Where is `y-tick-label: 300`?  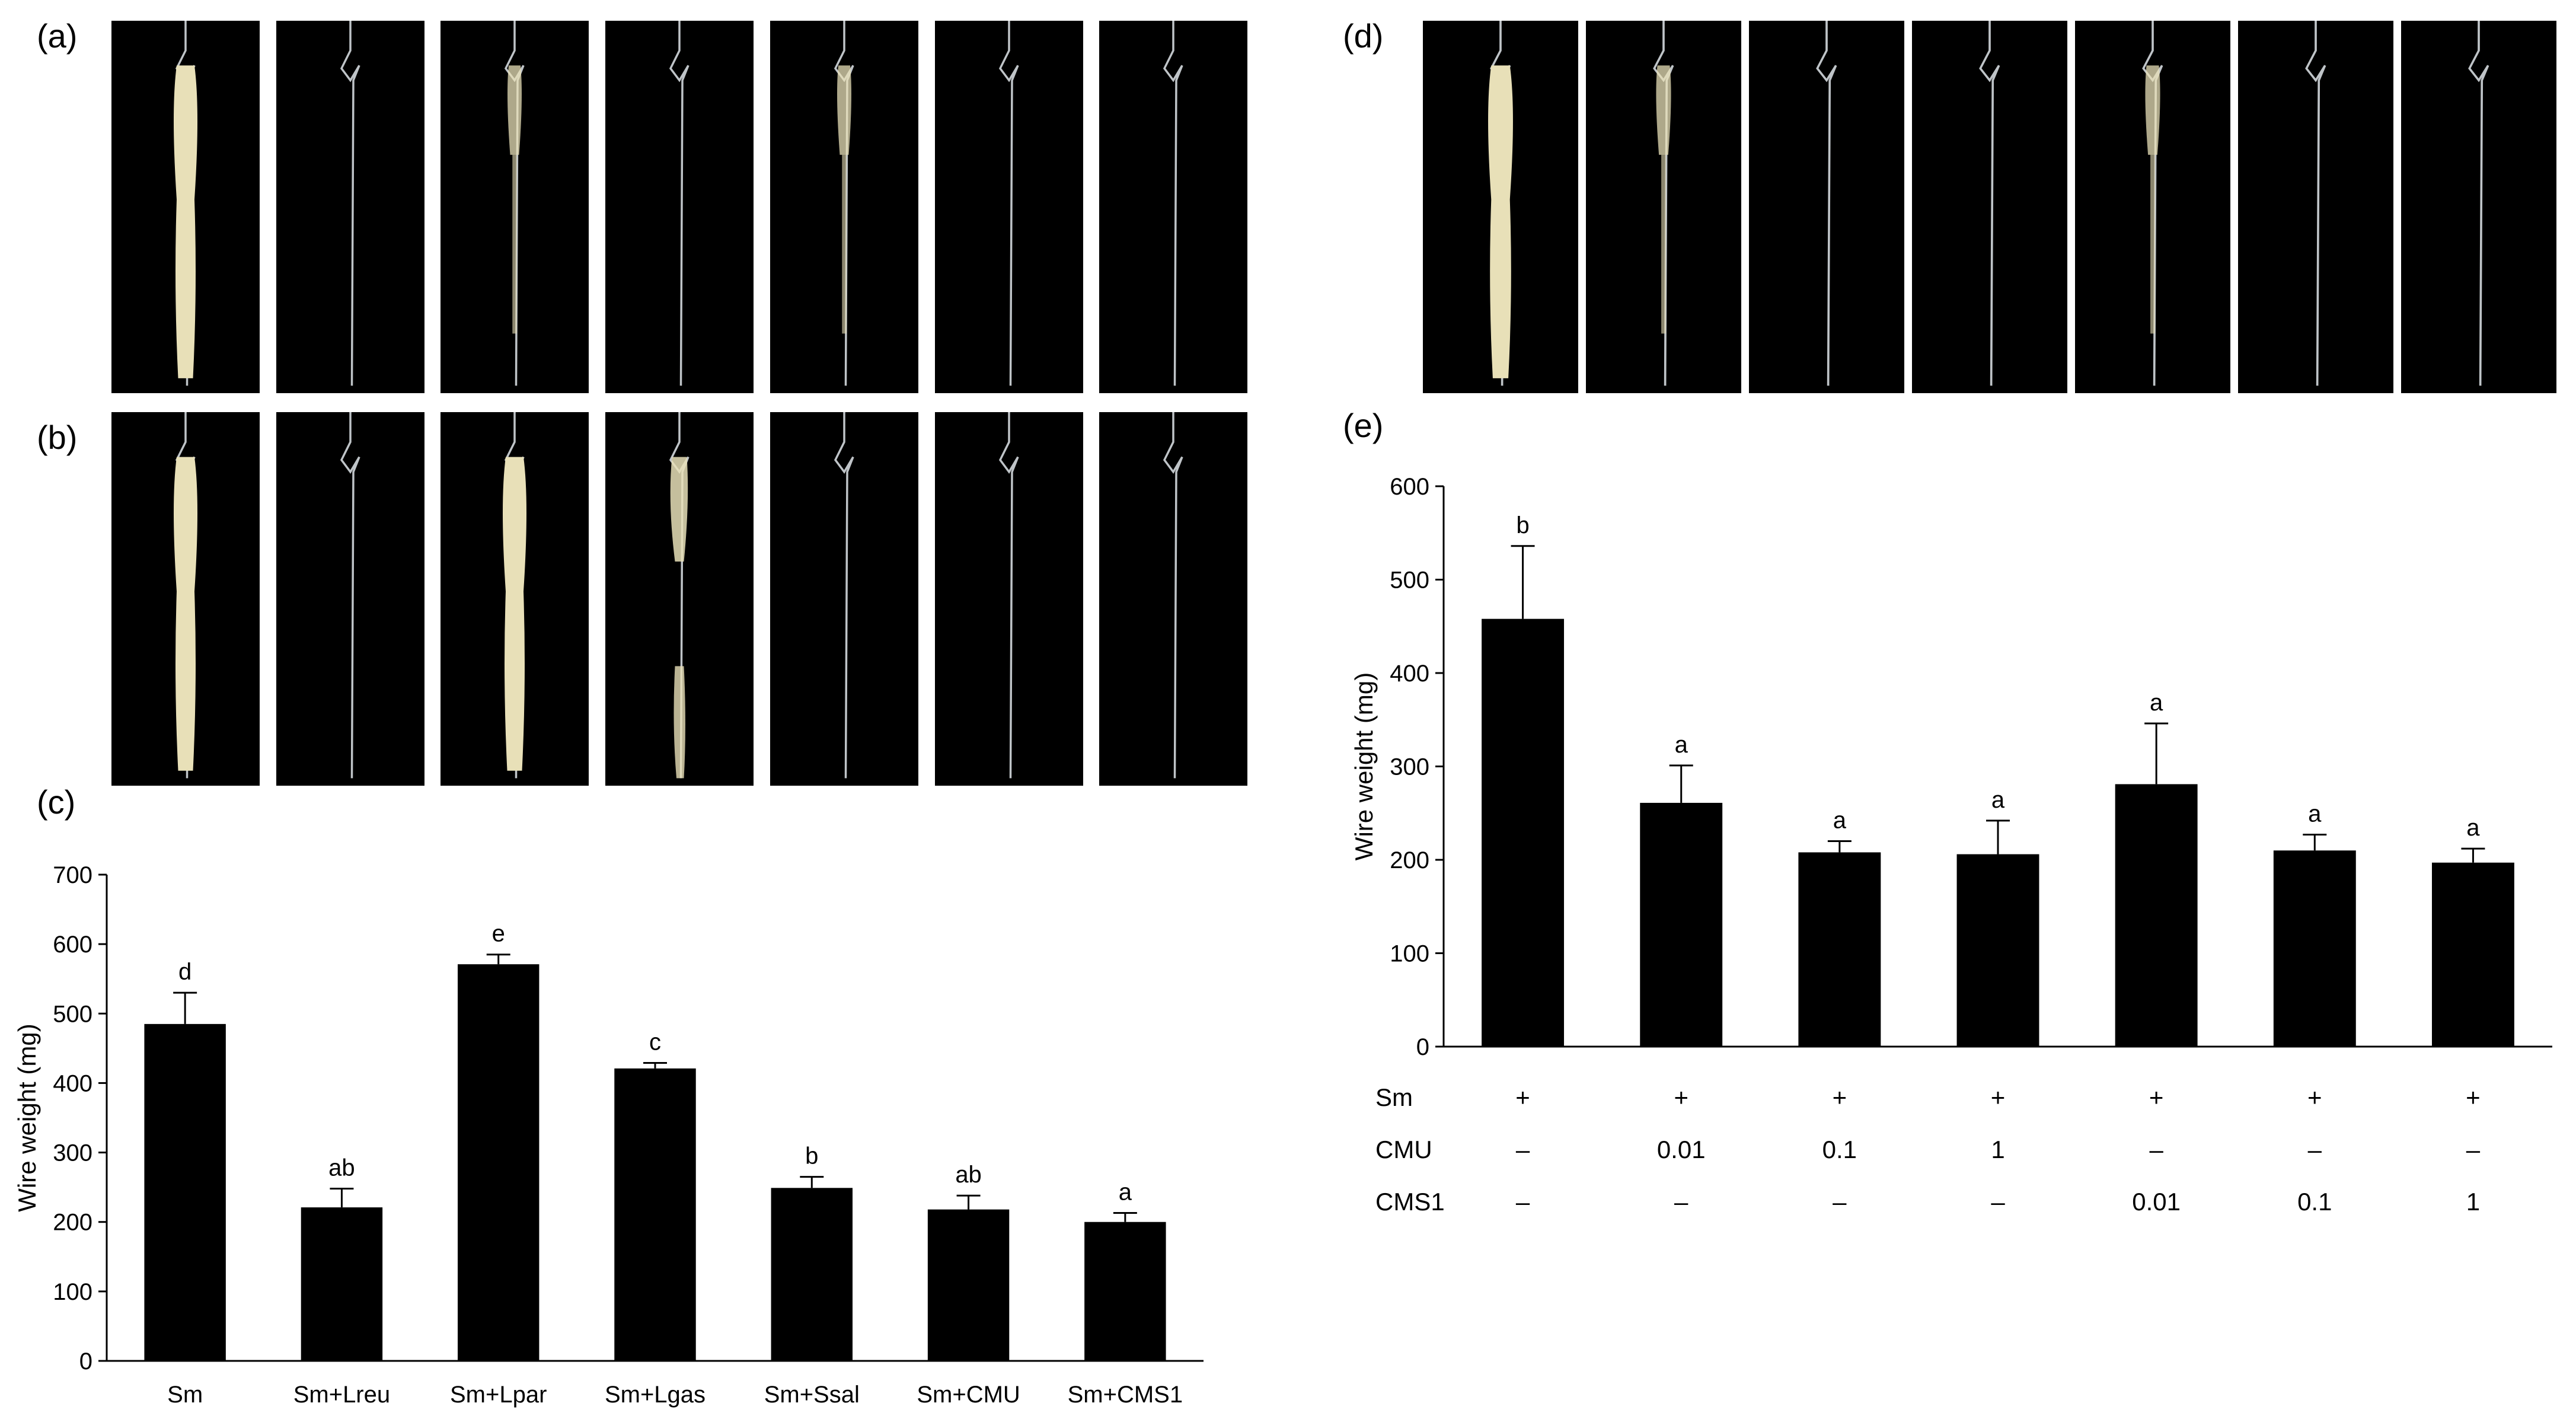
y-tick-label: 300 is located at coordinates (1409, 767).